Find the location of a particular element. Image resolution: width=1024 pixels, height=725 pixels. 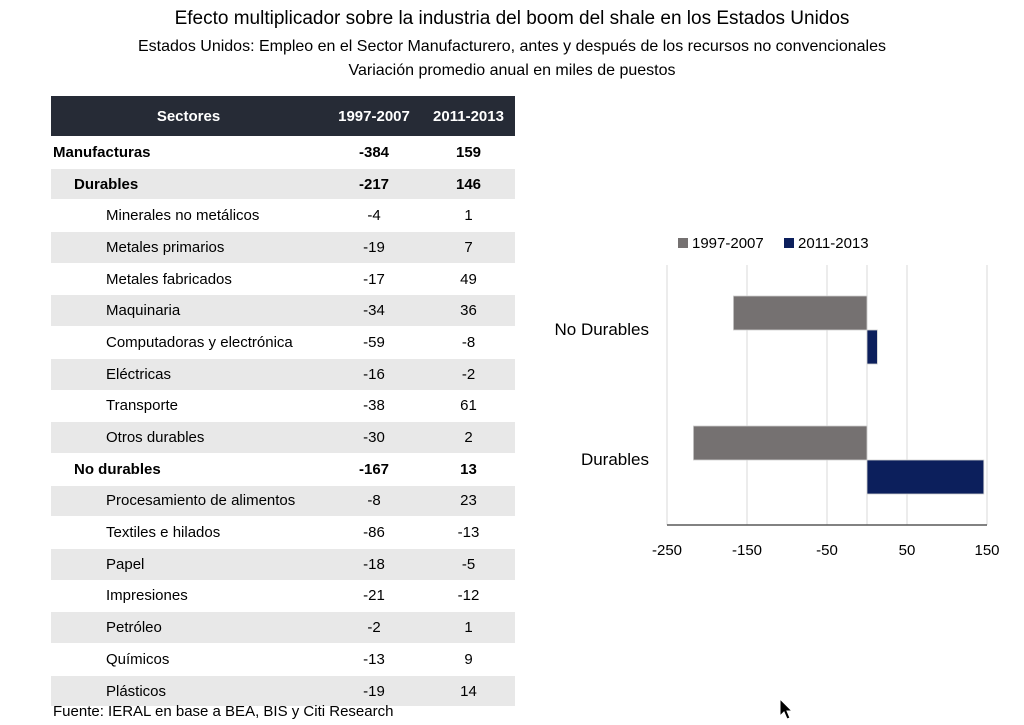

sector-name: Químicos is located at coordinates (188, 659).